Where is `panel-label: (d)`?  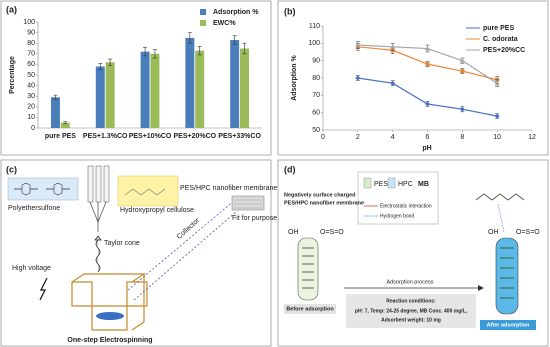
panel-label: (d) is located at coordinates (290, 169).